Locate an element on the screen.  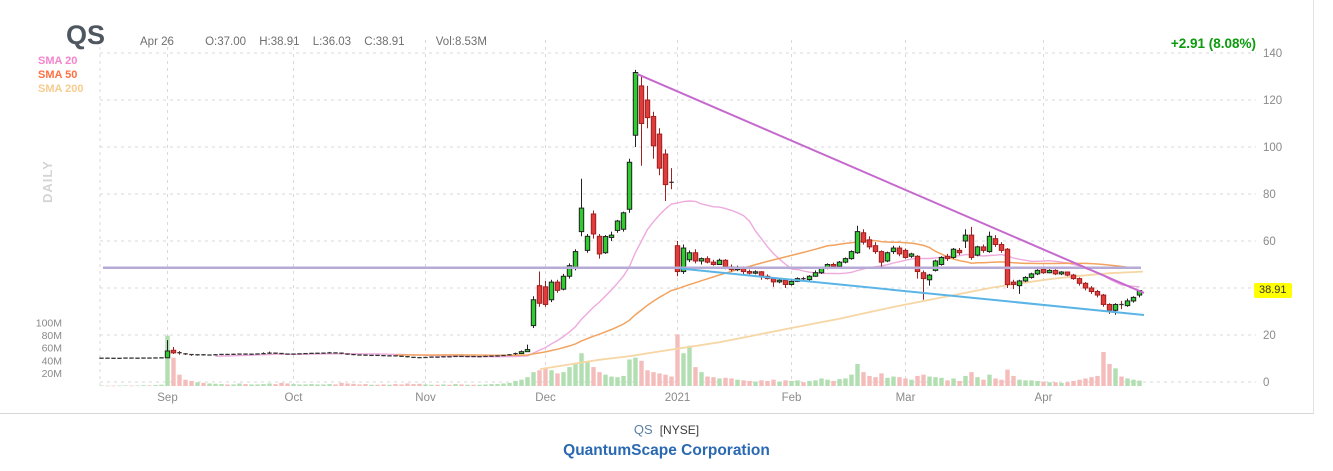
svg-text: 100 is located at coordinates (1272, 148).